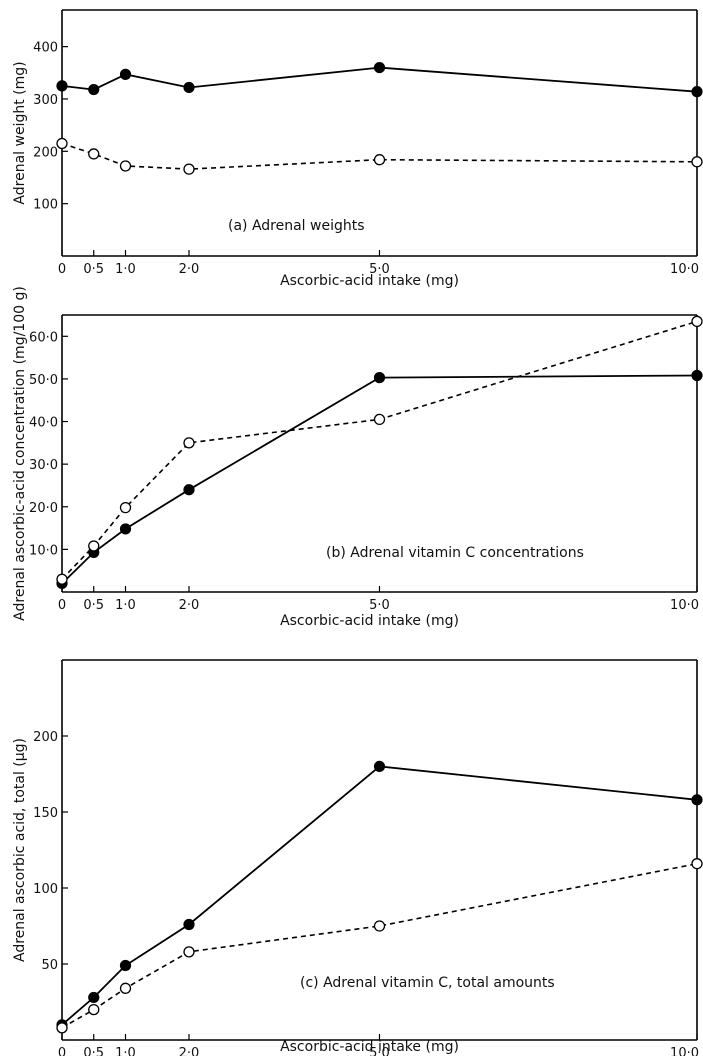  What do you see at coordinates (43, 550) in the screenshot?
I see `y-tick-label: 10·0` at bounding box center [43, 550].